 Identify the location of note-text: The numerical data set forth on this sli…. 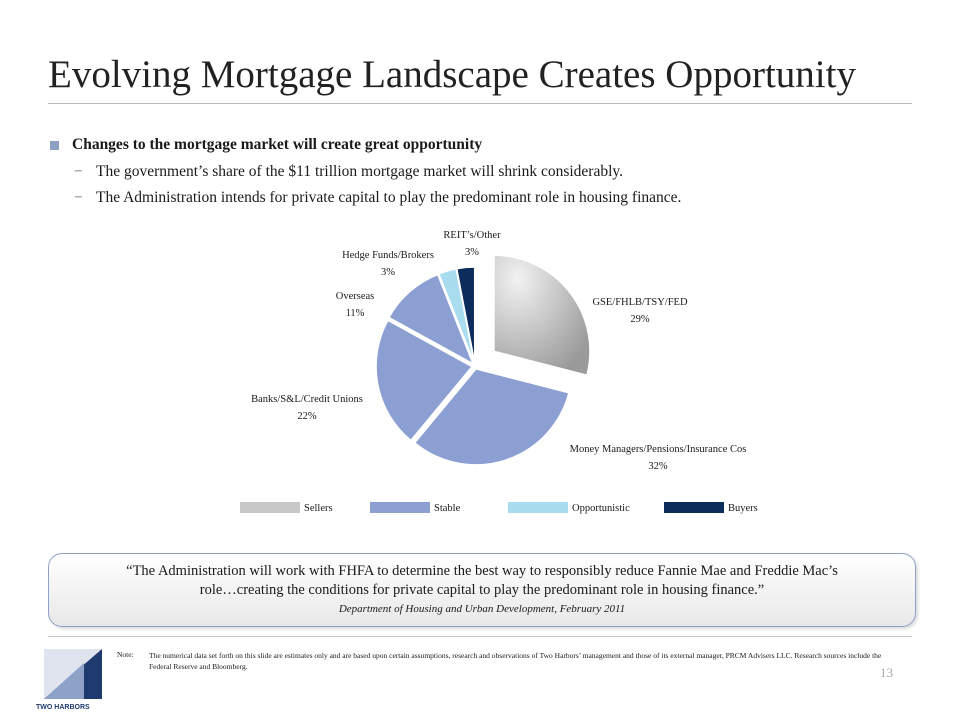
(515, 661).